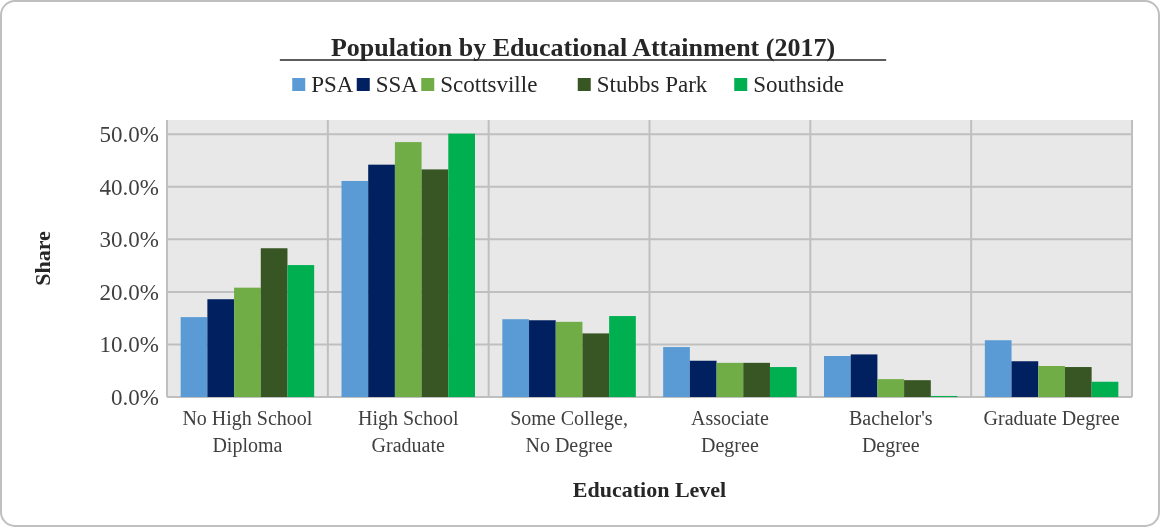 The image size is (1160, 527). Describe the element at coordinates (129, 292) in the screenshot. I see `y-tick-label: 20.0%` at that location.